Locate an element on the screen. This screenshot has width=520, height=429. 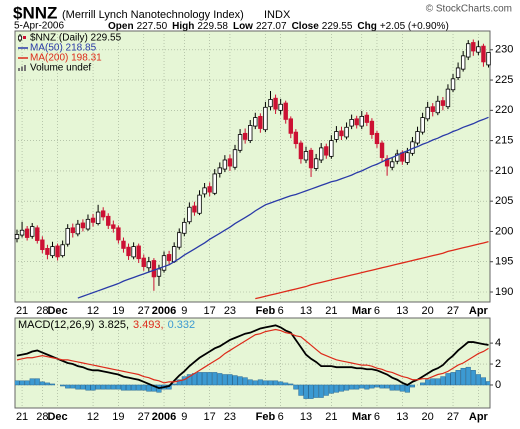
quote-label: Low is located at coordinates (243, 26).